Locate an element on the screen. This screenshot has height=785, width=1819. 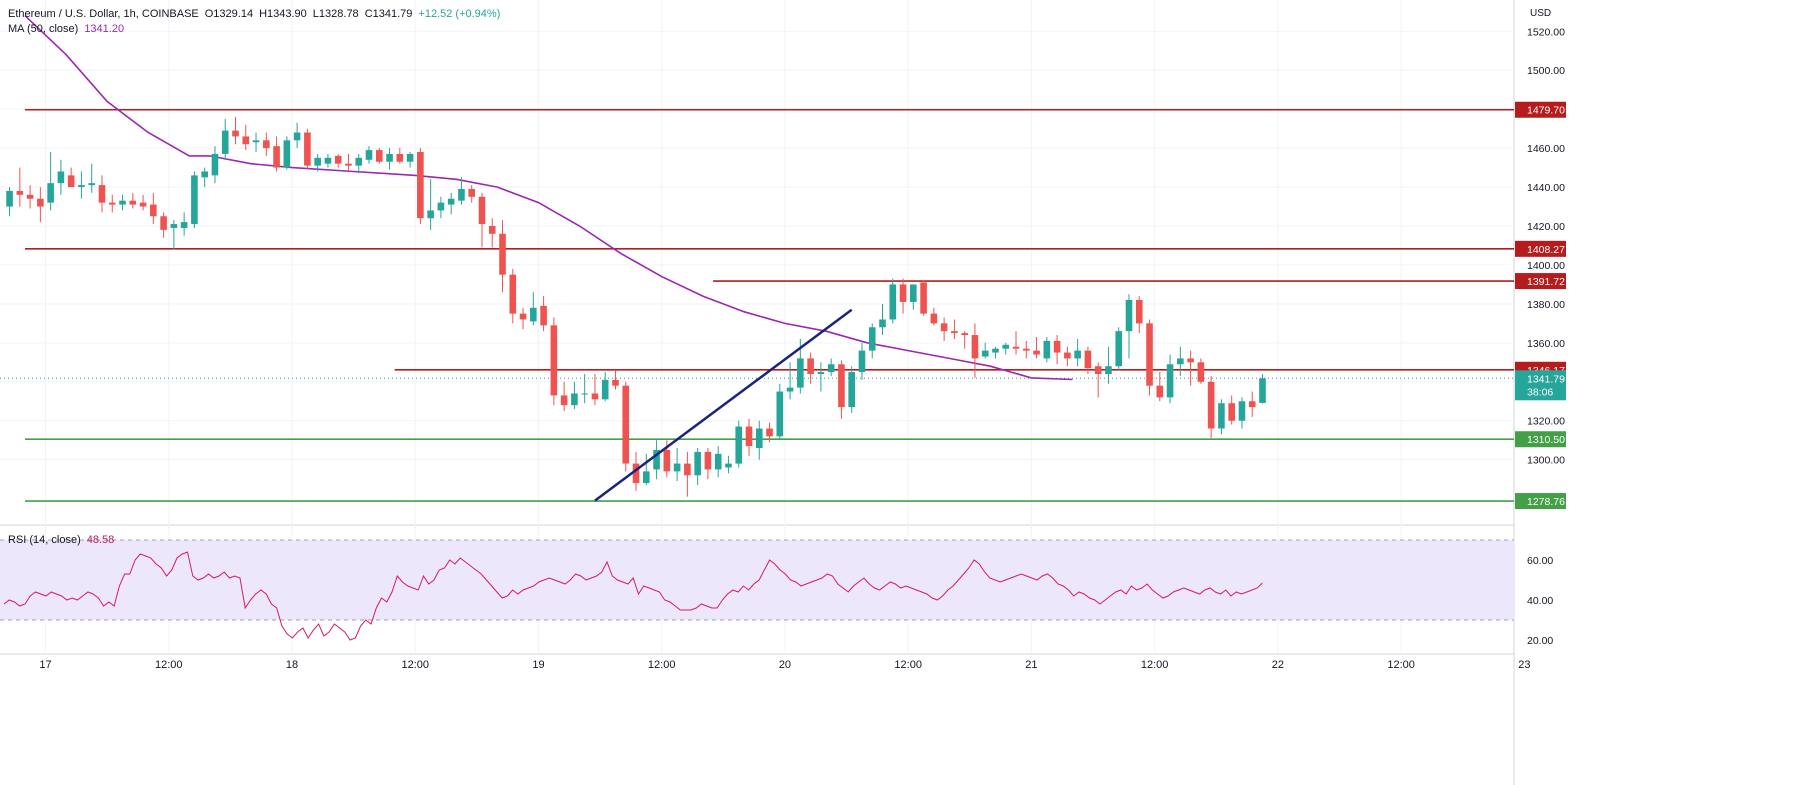
rsi-value: 48.58 is located at coordinates (100, 540).